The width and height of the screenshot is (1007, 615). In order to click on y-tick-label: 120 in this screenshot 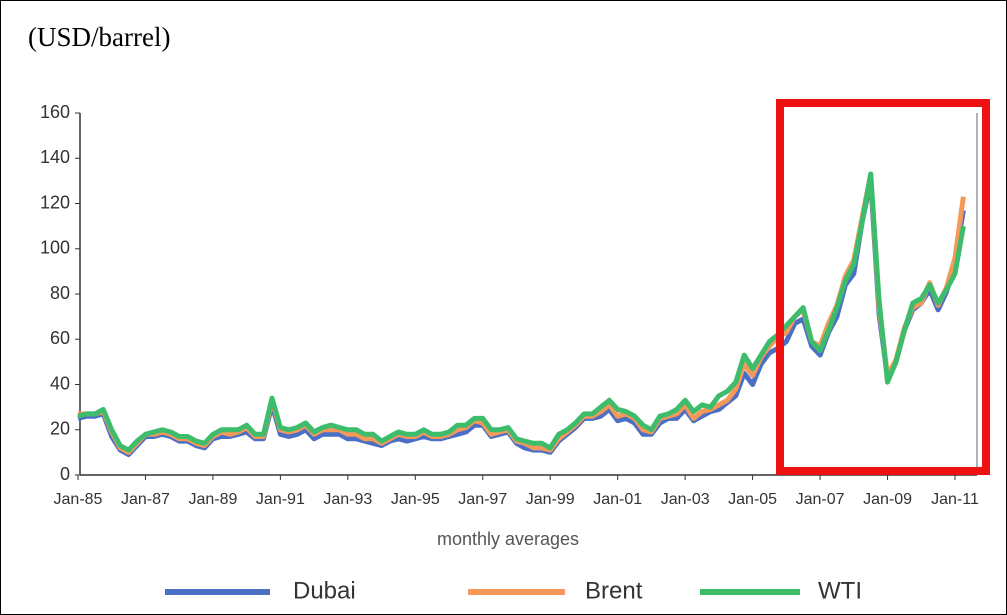, I will do `click(55, 202)`.